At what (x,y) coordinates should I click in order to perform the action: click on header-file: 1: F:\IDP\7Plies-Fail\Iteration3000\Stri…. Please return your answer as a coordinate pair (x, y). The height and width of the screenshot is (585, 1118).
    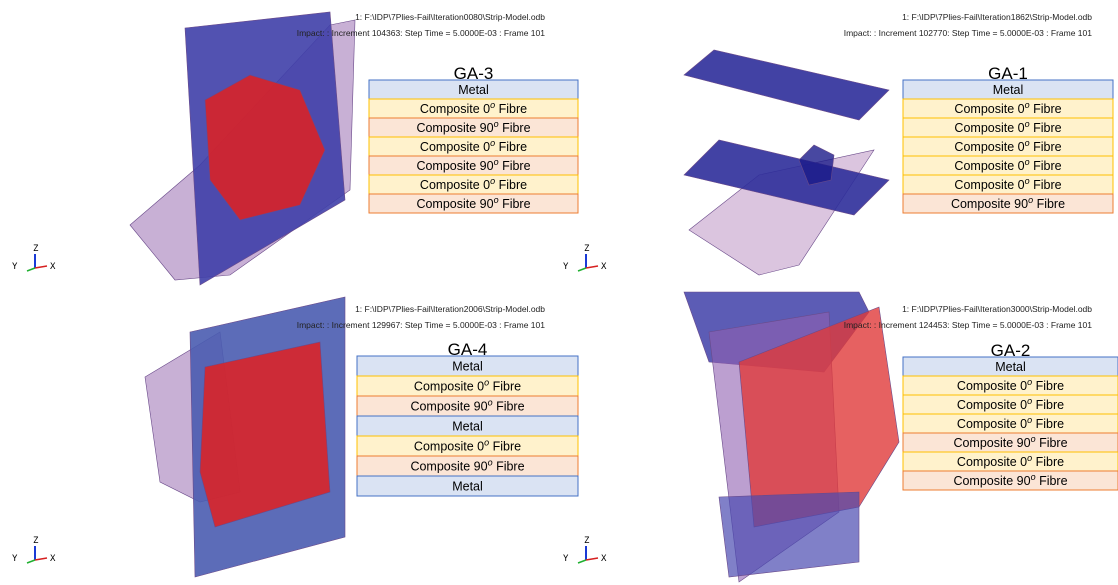
    Looking at the image, I should click on (997, 309).